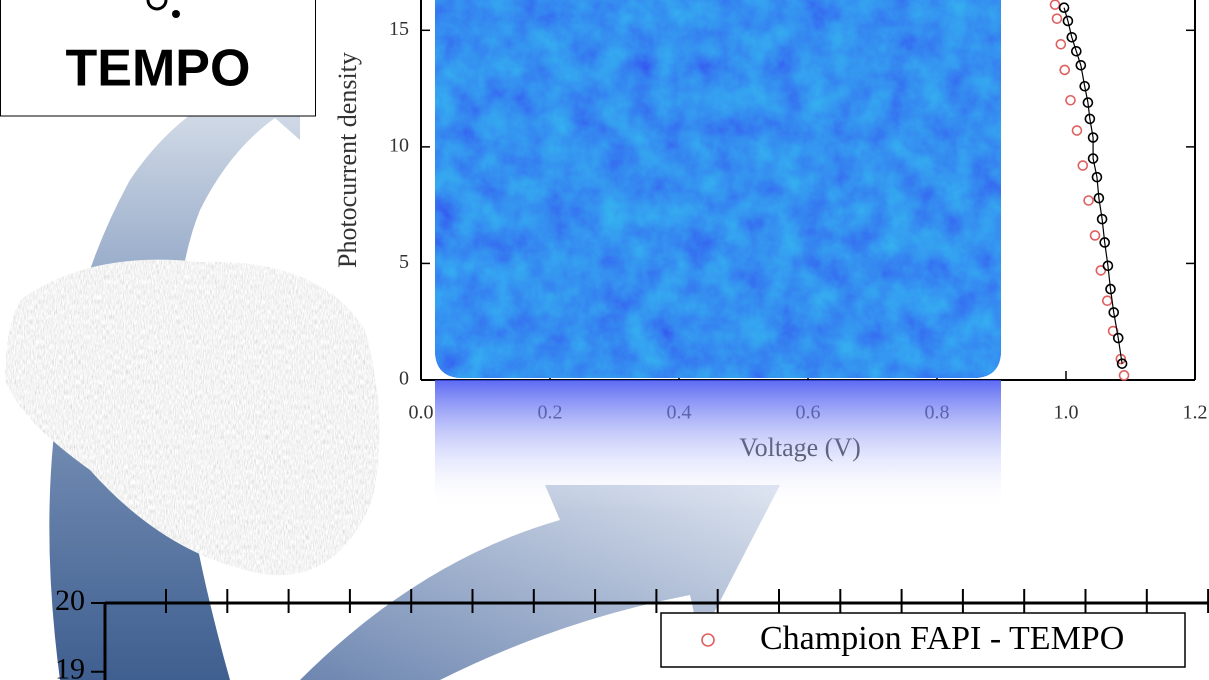 This screenshot has height=680, width=1209. Describe the element at coordinates (1093, 185) in the screenshot. I see `series-line` at that location.